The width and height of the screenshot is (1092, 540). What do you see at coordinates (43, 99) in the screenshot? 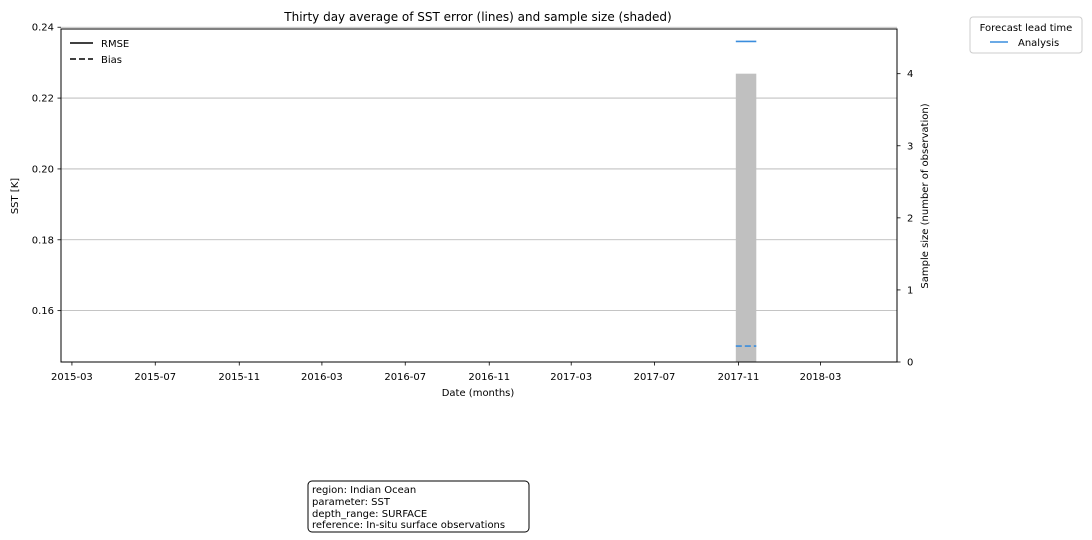
I see `y-tick-label: 0.22` at bounding box center [43, 99].